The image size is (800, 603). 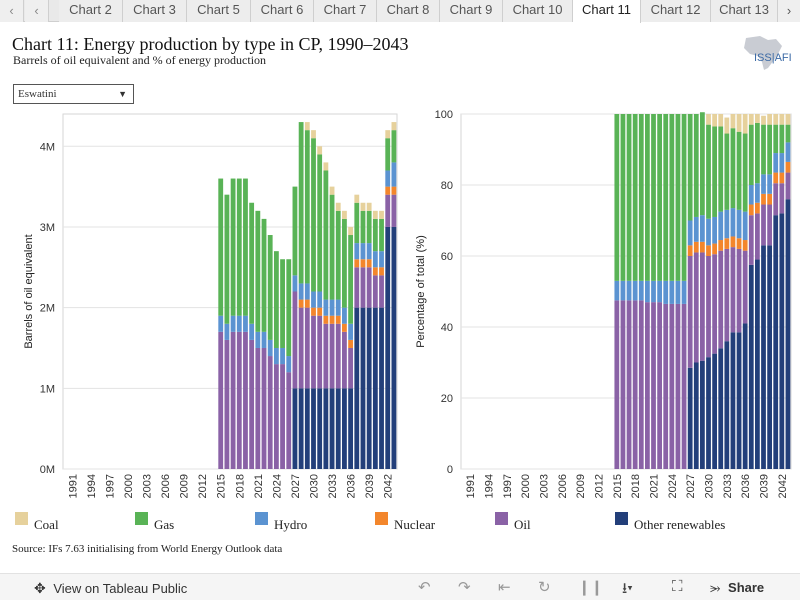 I want to click on tab-chart-13: Chart 13, so click(x=744, y=11).